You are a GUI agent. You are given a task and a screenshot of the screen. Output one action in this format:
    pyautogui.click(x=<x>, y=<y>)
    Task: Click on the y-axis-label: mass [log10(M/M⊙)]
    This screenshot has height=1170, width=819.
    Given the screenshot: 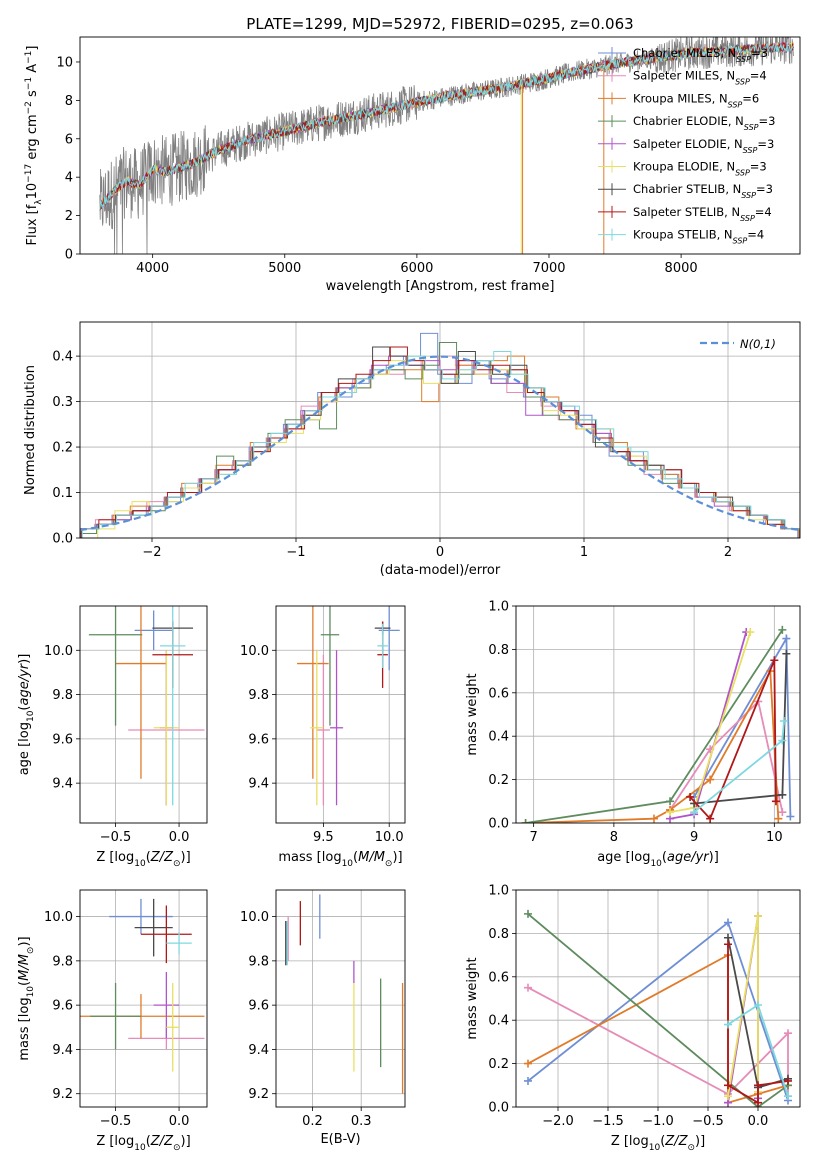 What is the action you would take?
    pyautogui.click(x=26, y=998)
    